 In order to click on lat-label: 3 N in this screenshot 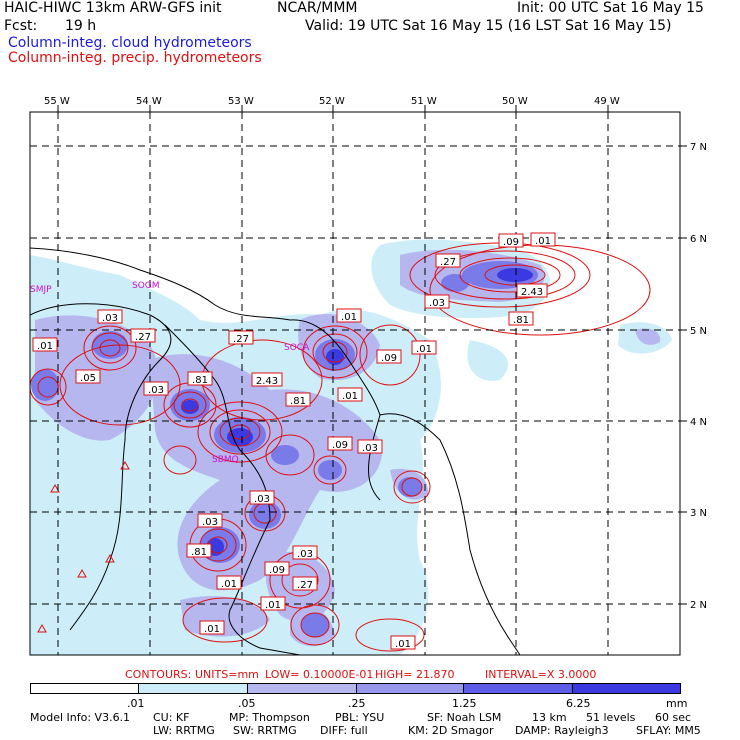, I will do `click(698, 513)`.